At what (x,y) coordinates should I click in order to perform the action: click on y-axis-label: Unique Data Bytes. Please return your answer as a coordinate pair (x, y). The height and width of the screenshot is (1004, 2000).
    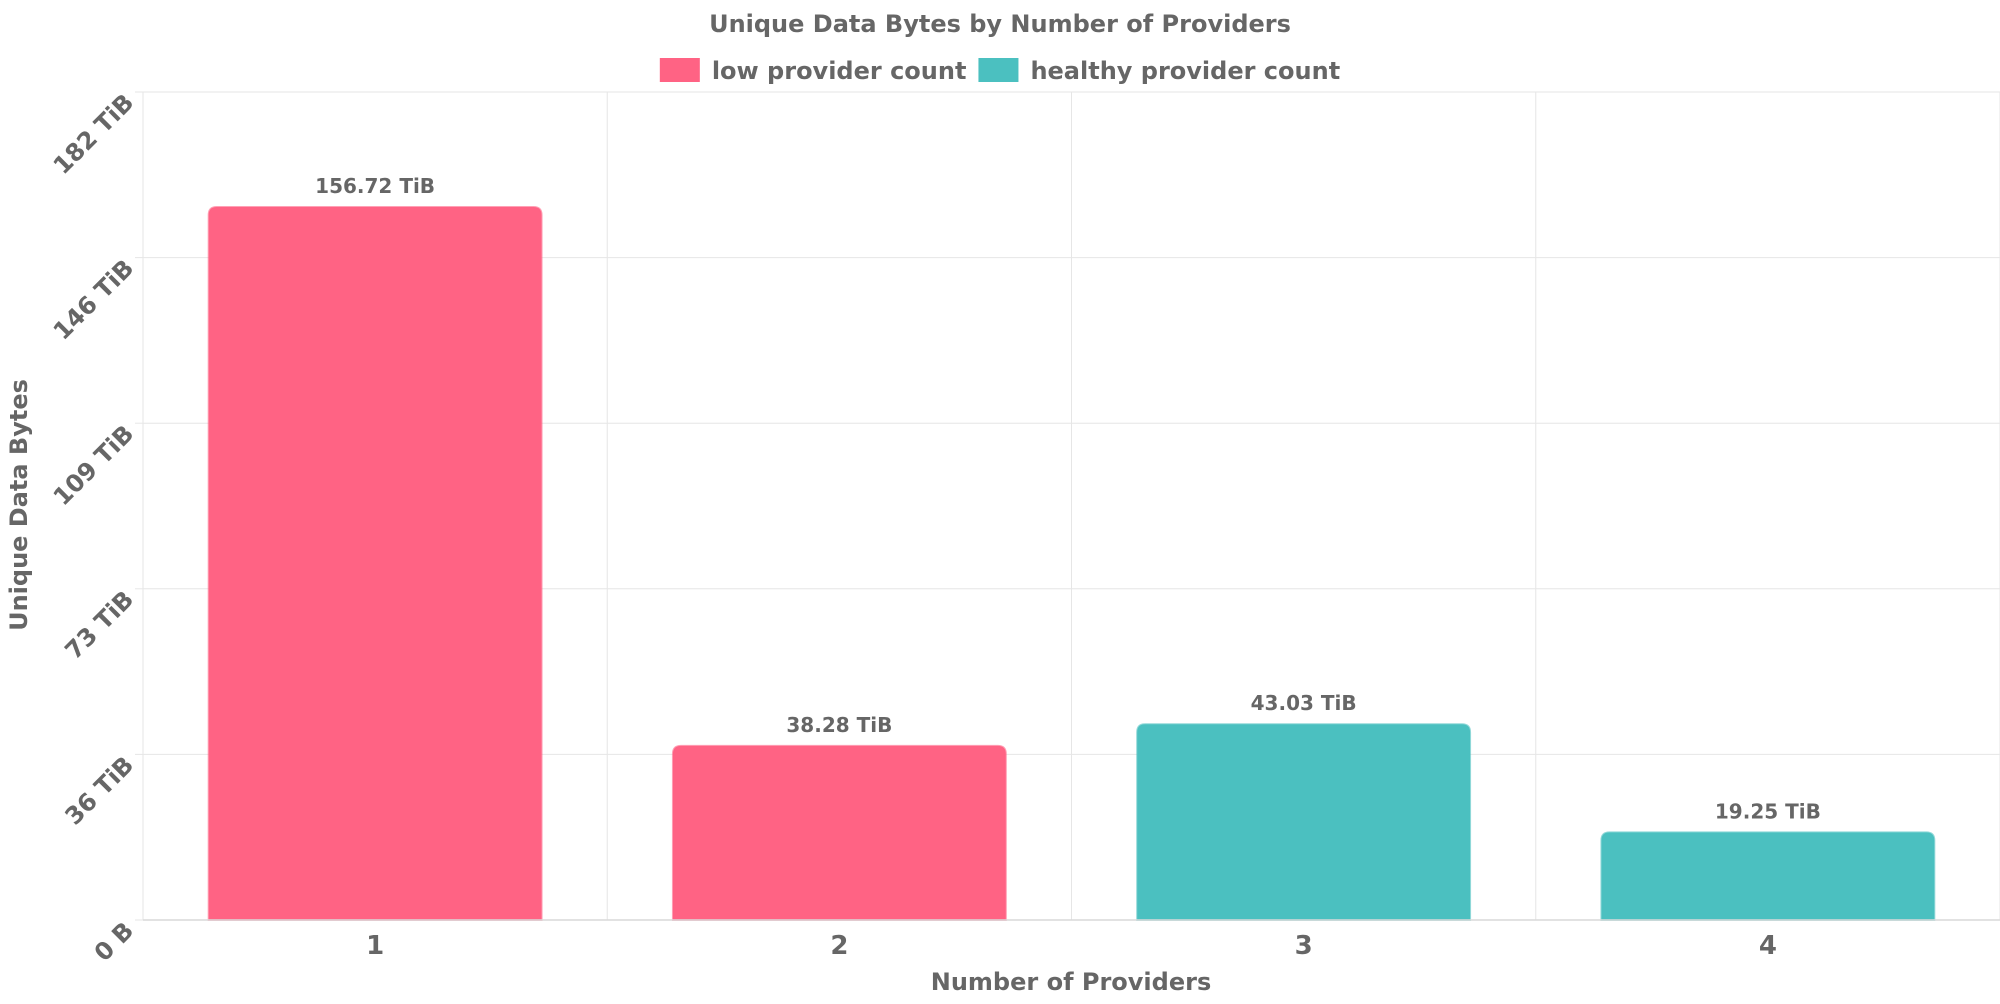
    Looking at the image, I should click on (19, 505).